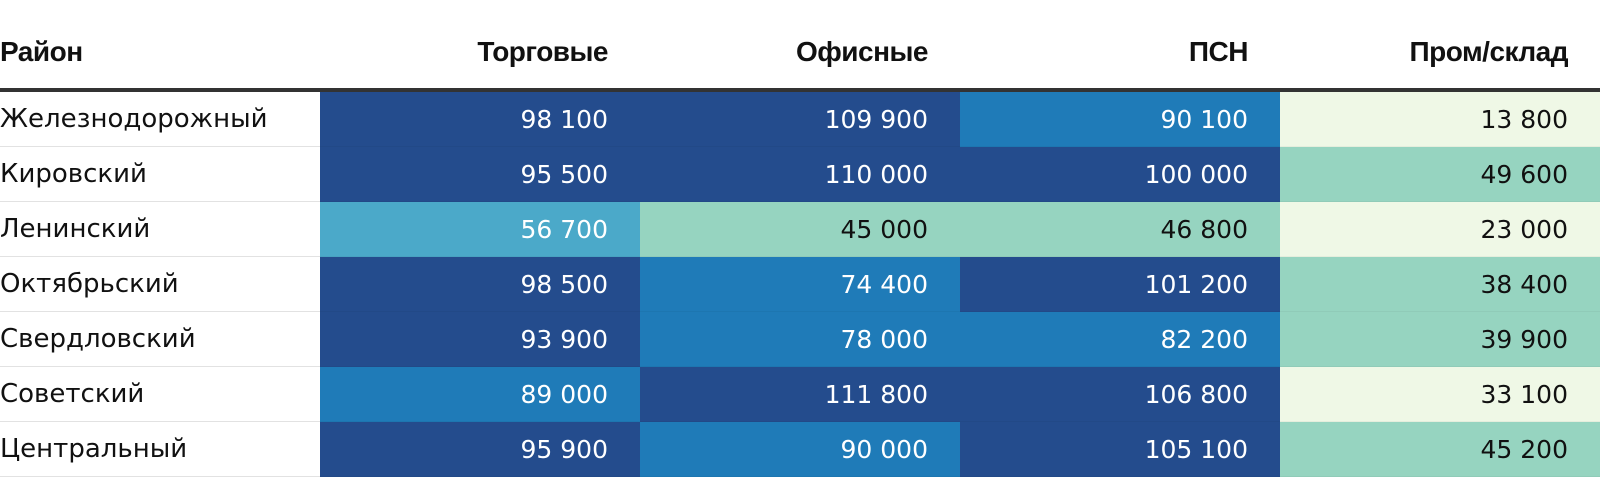 The image size is (1600, 498). I want to click on column-header-retail: Торговые, so click(480, 54).